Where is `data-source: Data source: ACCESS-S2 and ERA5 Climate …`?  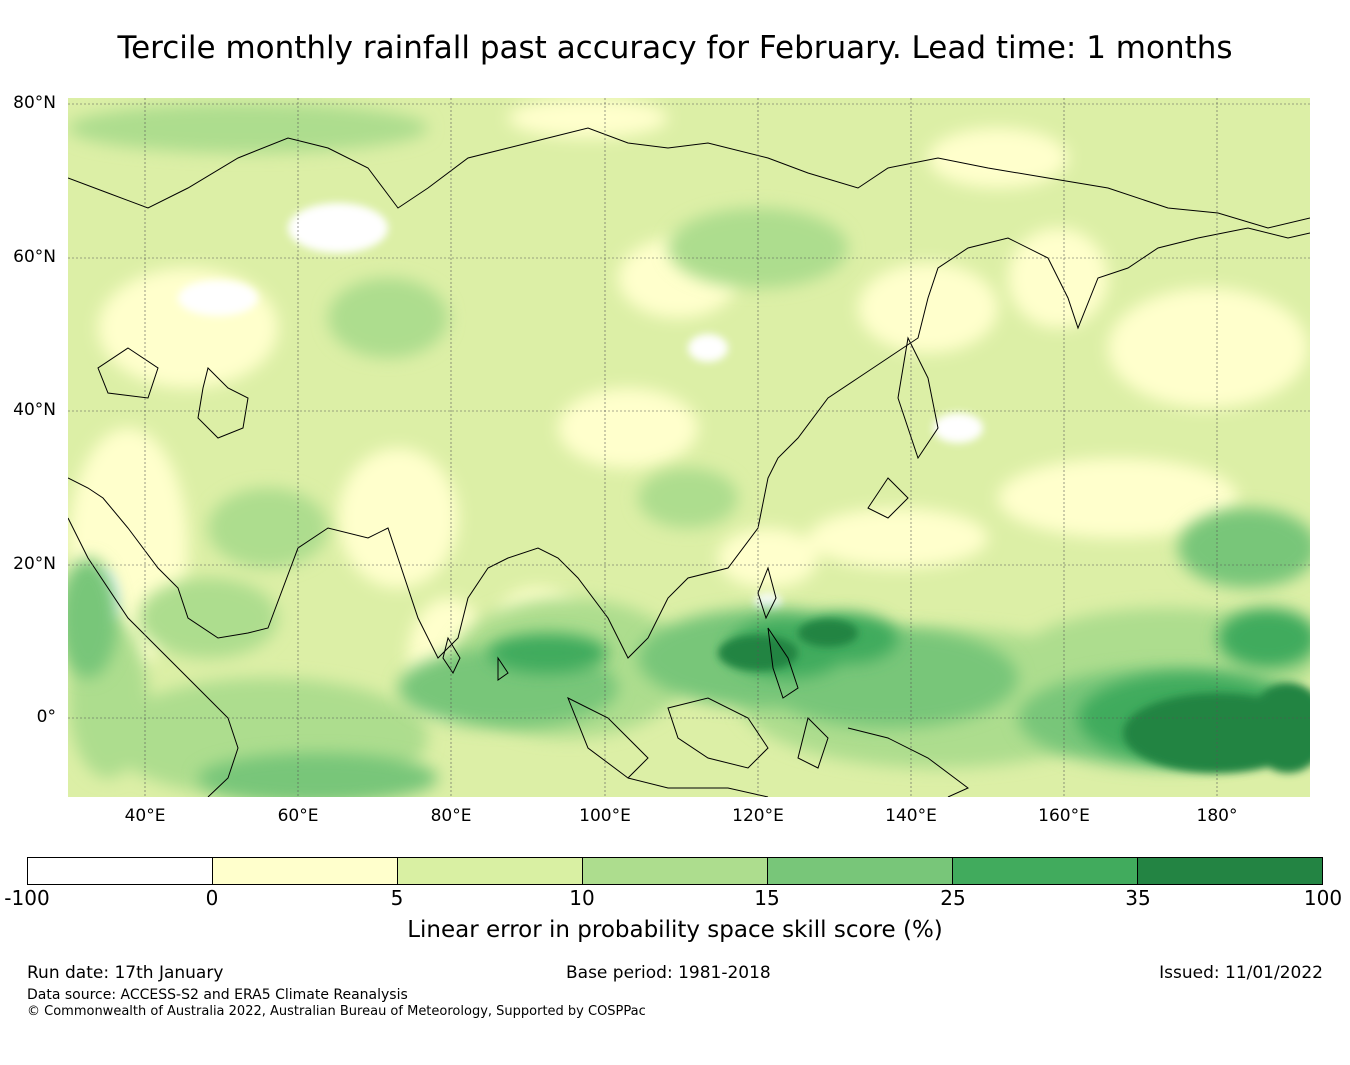 data-source: Data source: ACCESS-S2 and ERA5 Climate … is located at coordinates (217, 995).